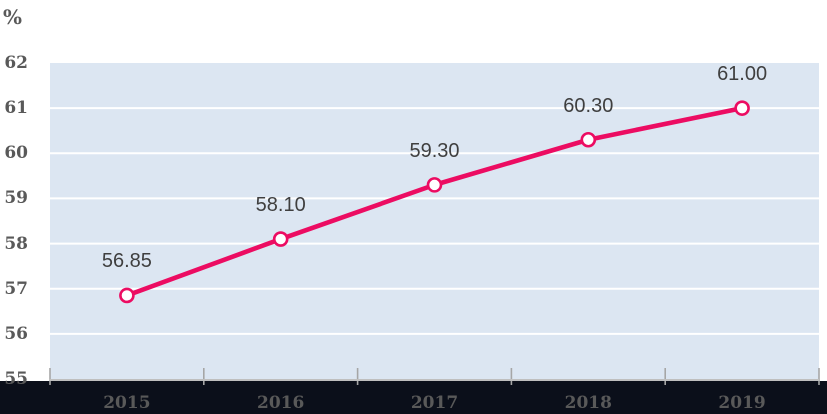 Image resolution: width=827 pixels, height=414 pixels. I want to click on data-point-value-label: 60.30, so click(588, 105).